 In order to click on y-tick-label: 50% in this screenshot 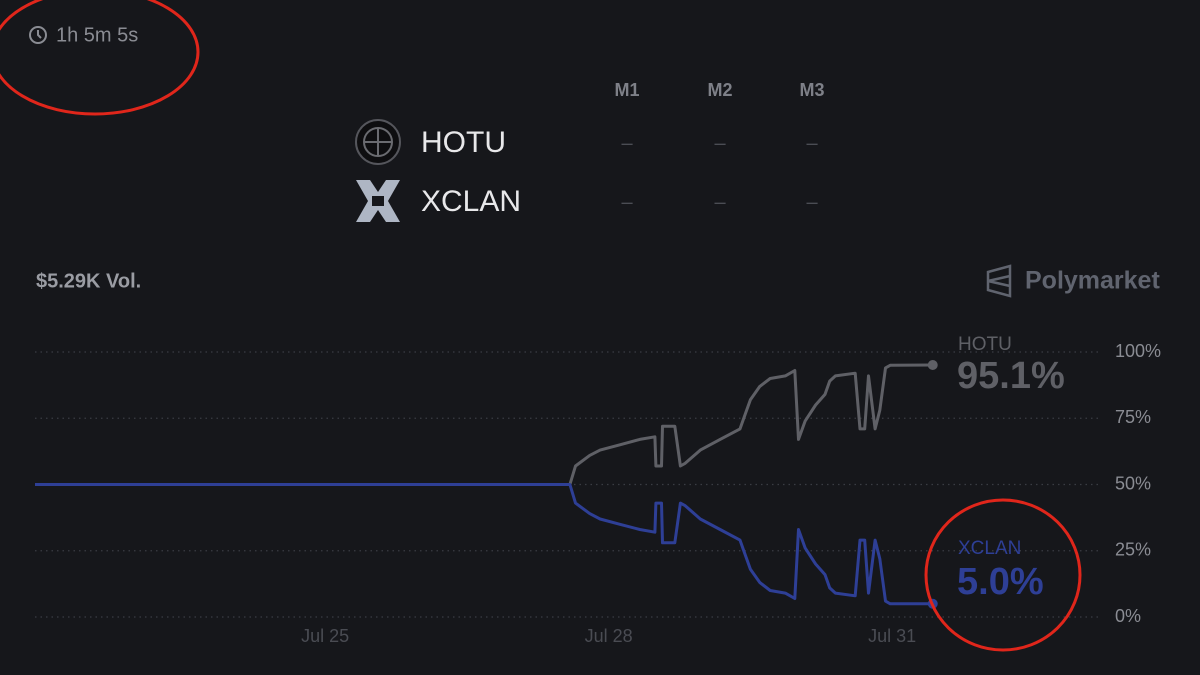, I will do `click(1133, 483)`.